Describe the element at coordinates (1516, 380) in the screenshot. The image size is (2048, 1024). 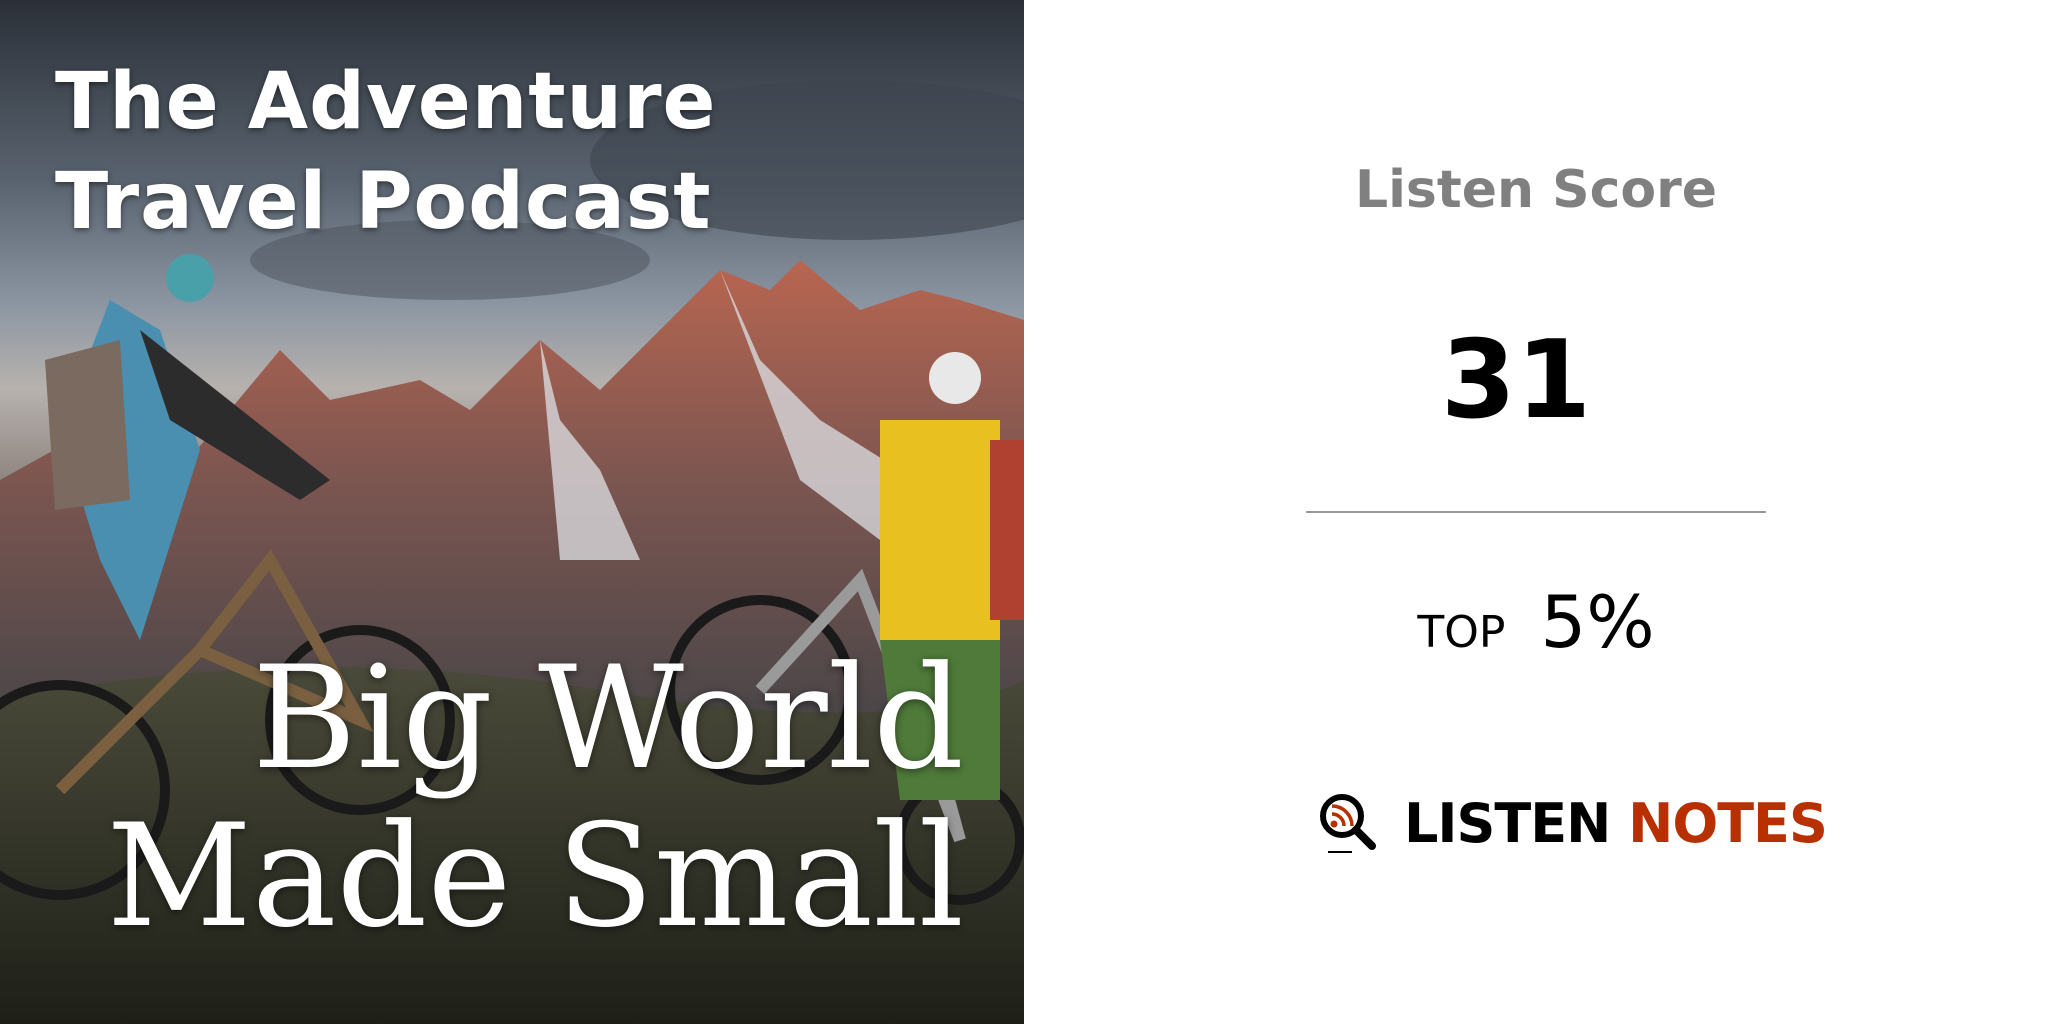
I see `listen-score-value: 31` at that location.